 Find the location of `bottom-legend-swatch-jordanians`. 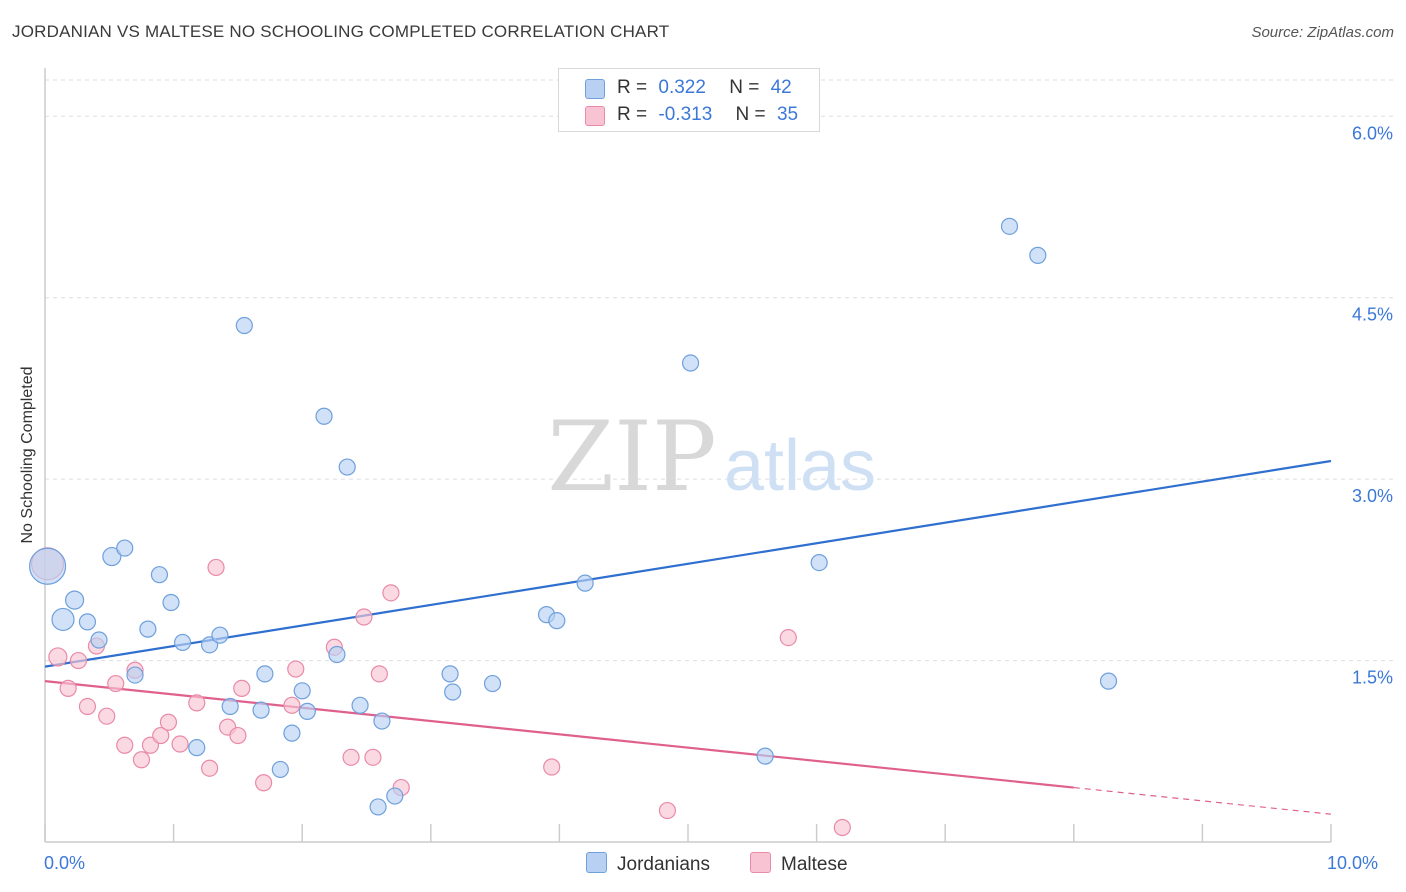

bottom-legend-swatch-jordanians is located at coordinates (596, 862).